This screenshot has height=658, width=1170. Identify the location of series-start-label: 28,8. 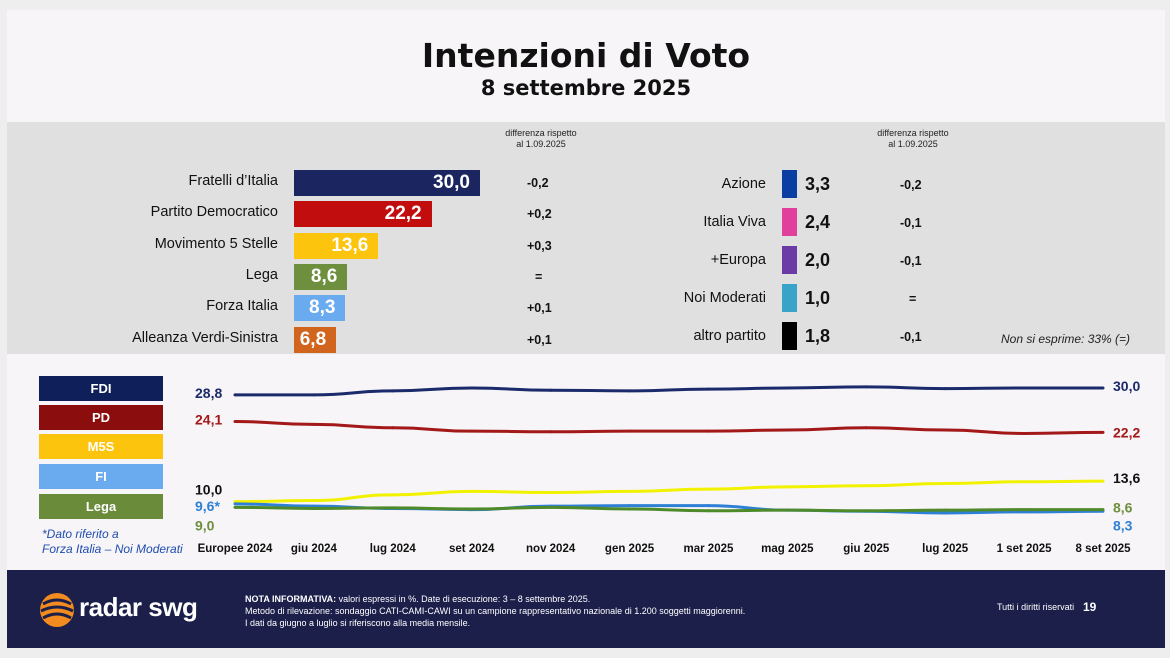
(208, 393).